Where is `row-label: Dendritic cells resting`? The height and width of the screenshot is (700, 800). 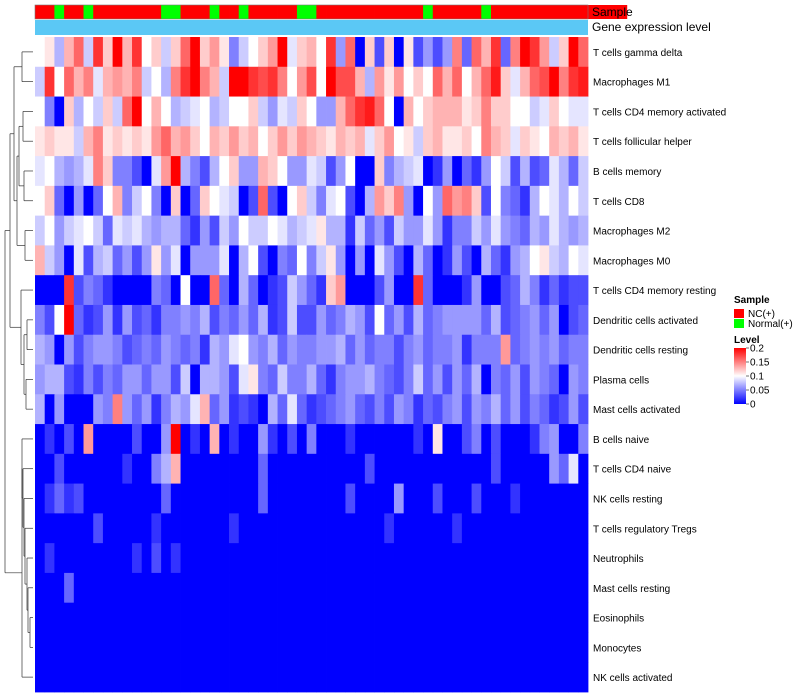
row-label: Dendritic cells resting is located at coordinates (640, 351).